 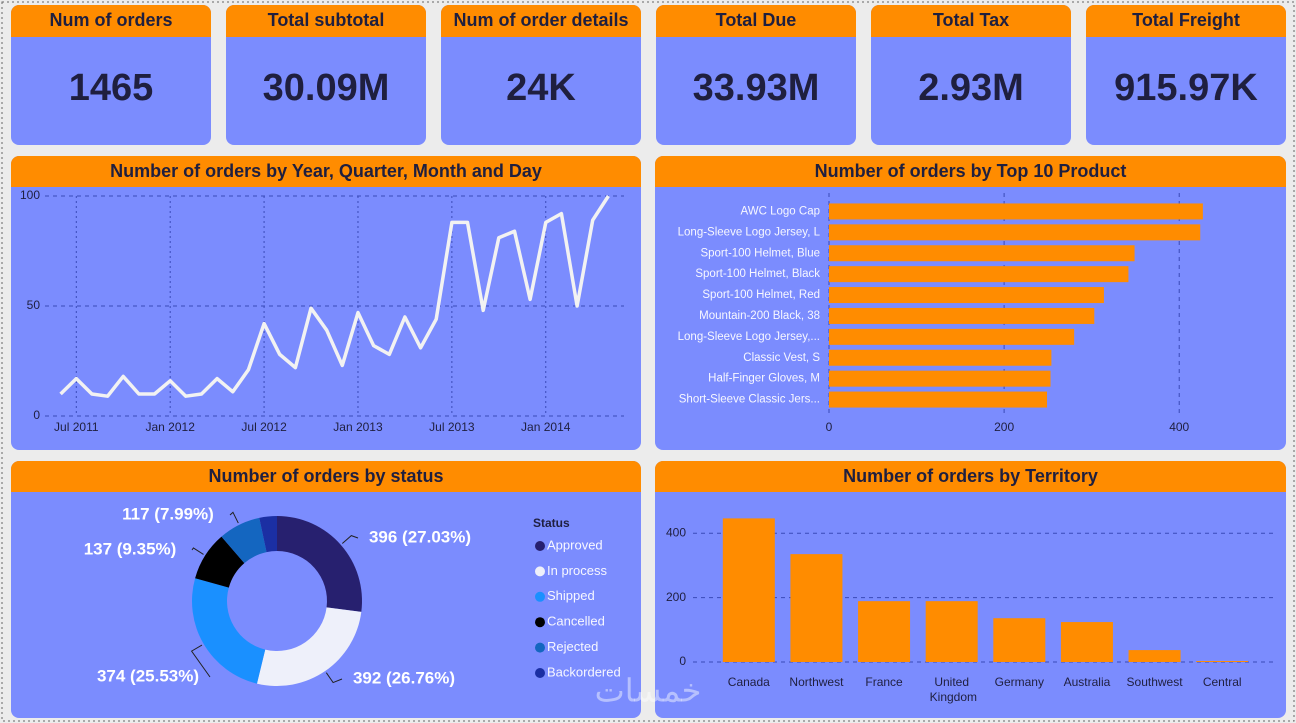 I want to click on y-tick-label: 50, so click(x=34, y=305).